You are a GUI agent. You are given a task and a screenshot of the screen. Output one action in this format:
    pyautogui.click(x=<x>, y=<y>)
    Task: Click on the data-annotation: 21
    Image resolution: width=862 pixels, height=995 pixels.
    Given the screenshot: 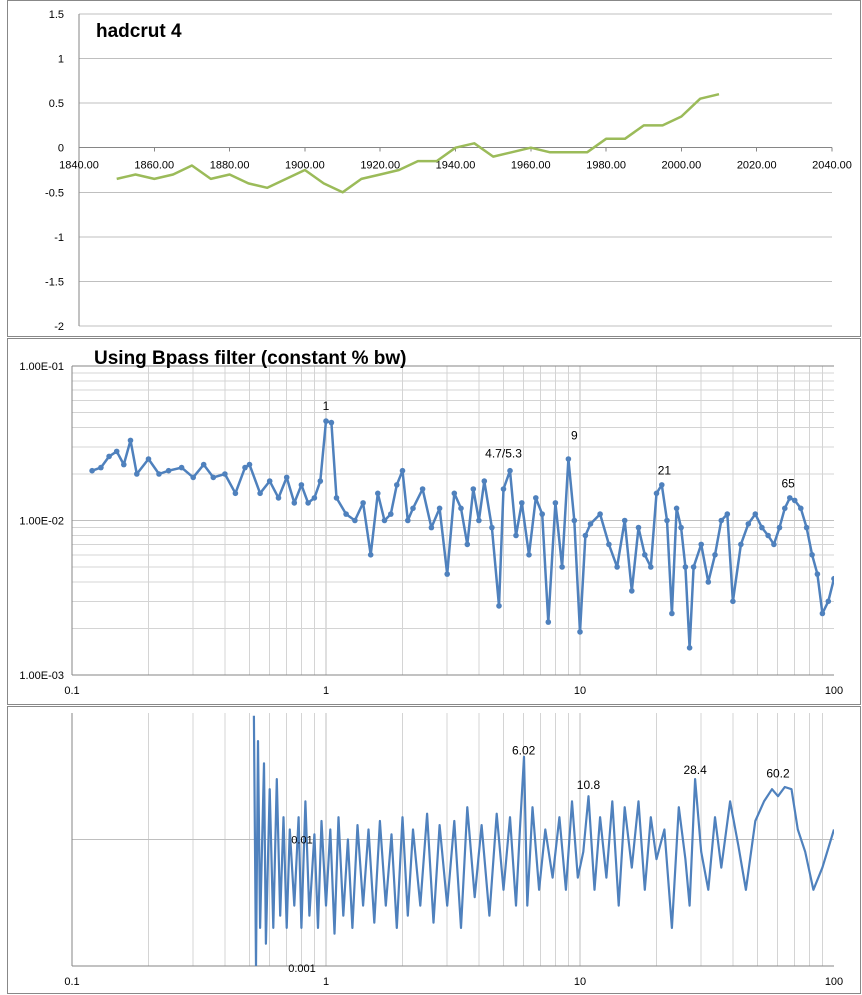 What is the action you would take?
    pyautogui.click(x=665, y=471)
    